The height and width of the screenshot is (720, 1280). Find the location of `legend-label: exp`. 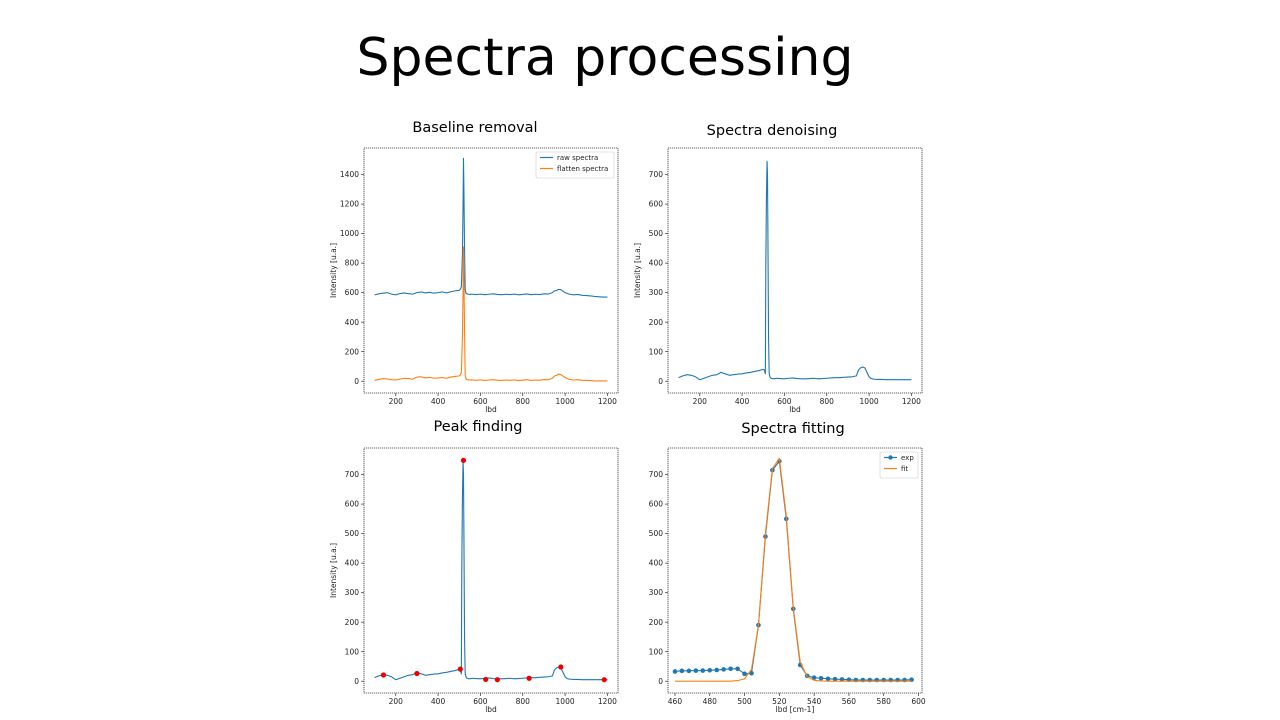

legend-label: exp is located at coordinates (907, 458).